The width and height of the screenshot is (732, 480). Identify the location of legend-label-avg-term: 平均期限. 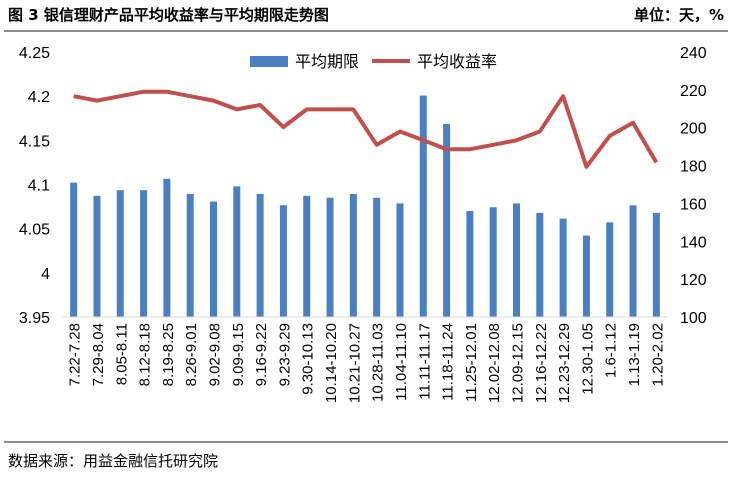
(327, 62).